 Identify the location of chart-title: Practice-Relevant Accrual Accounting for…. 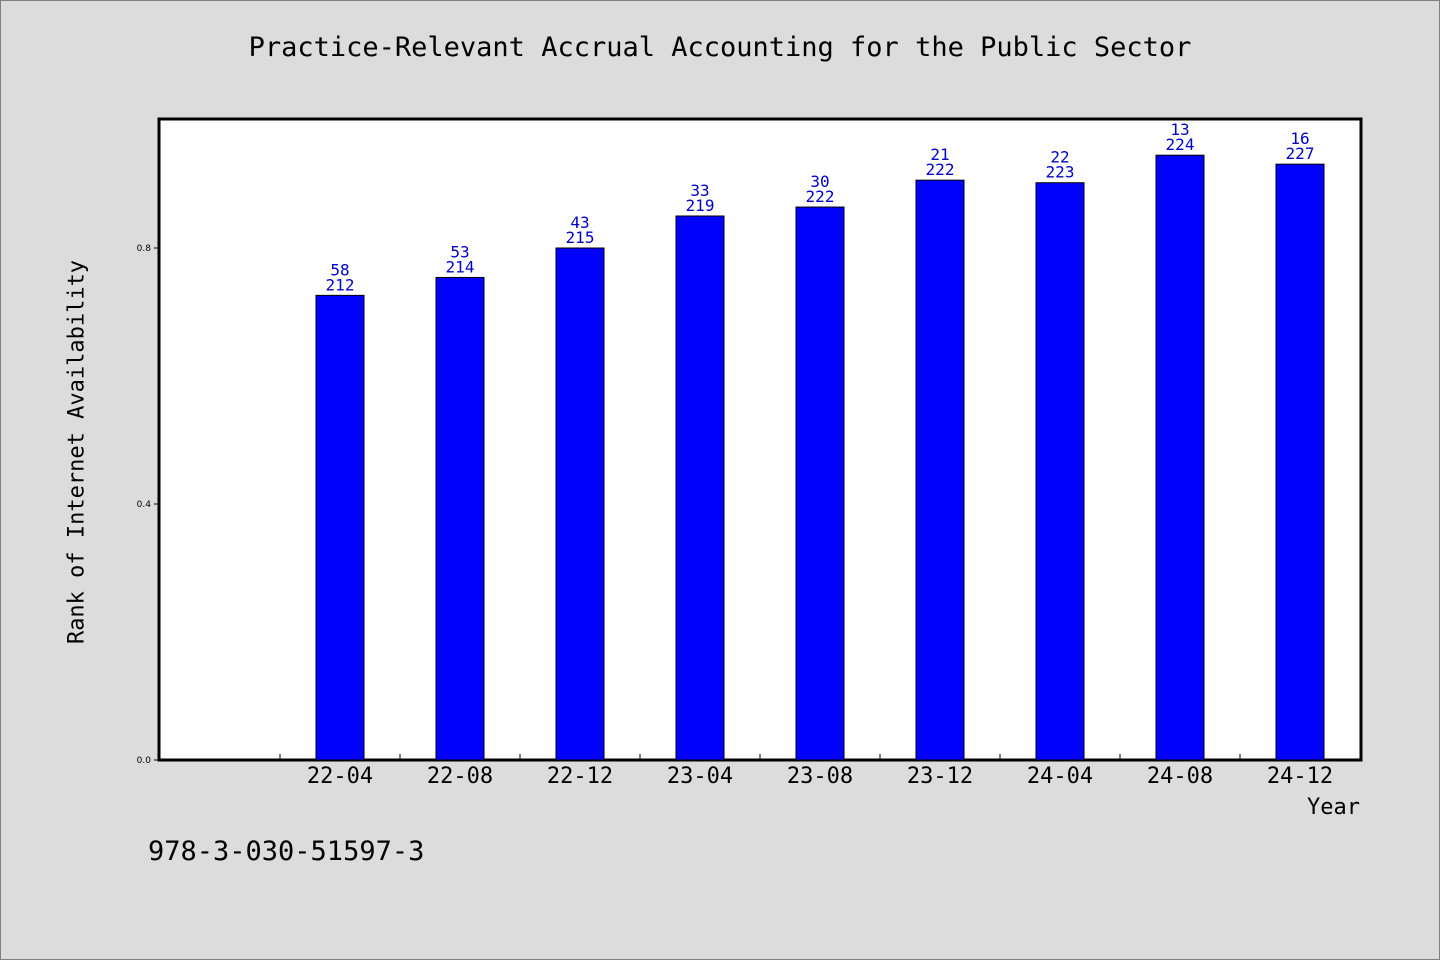
(720, 47).